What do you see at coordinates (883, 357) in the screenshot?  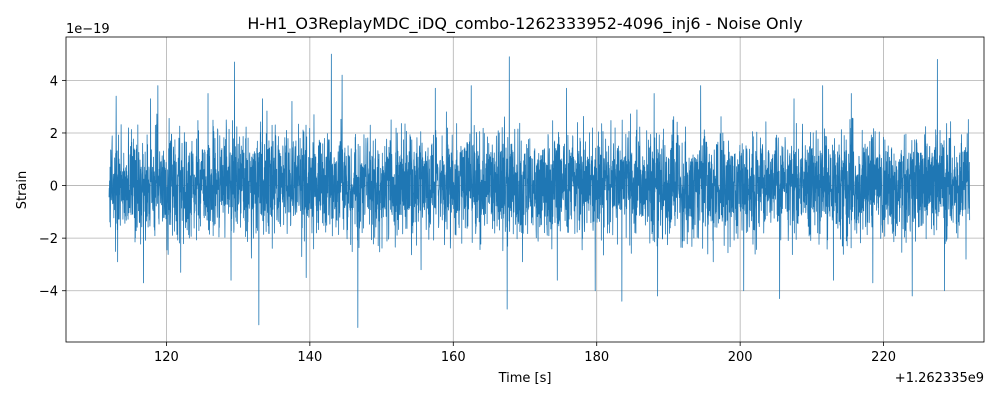 I see `x-tick-label: 220` at bounding box center [883, 357].